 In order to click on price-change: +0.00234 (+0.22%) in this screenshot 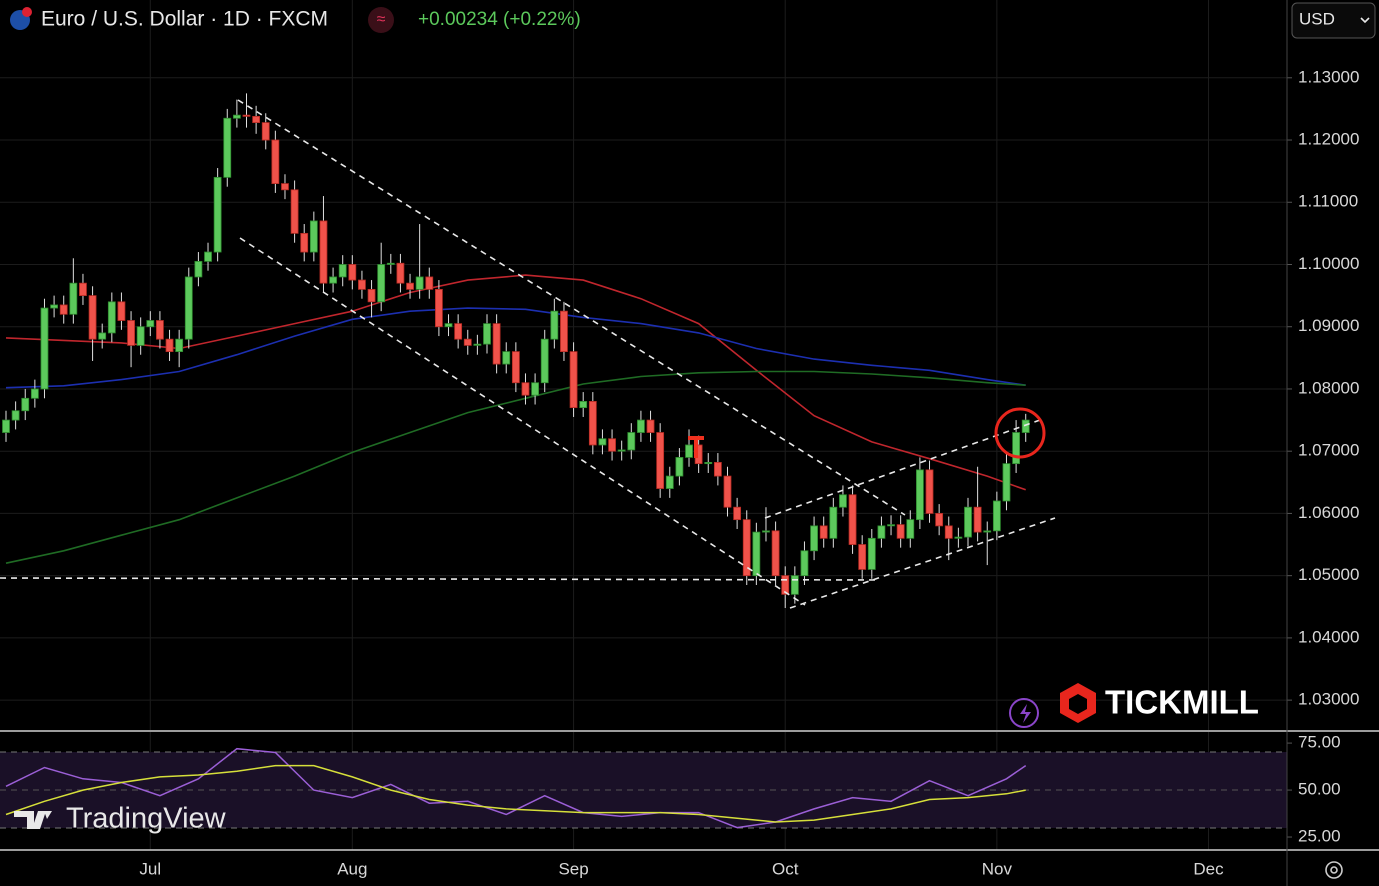, I will do `click(499, 19)`.